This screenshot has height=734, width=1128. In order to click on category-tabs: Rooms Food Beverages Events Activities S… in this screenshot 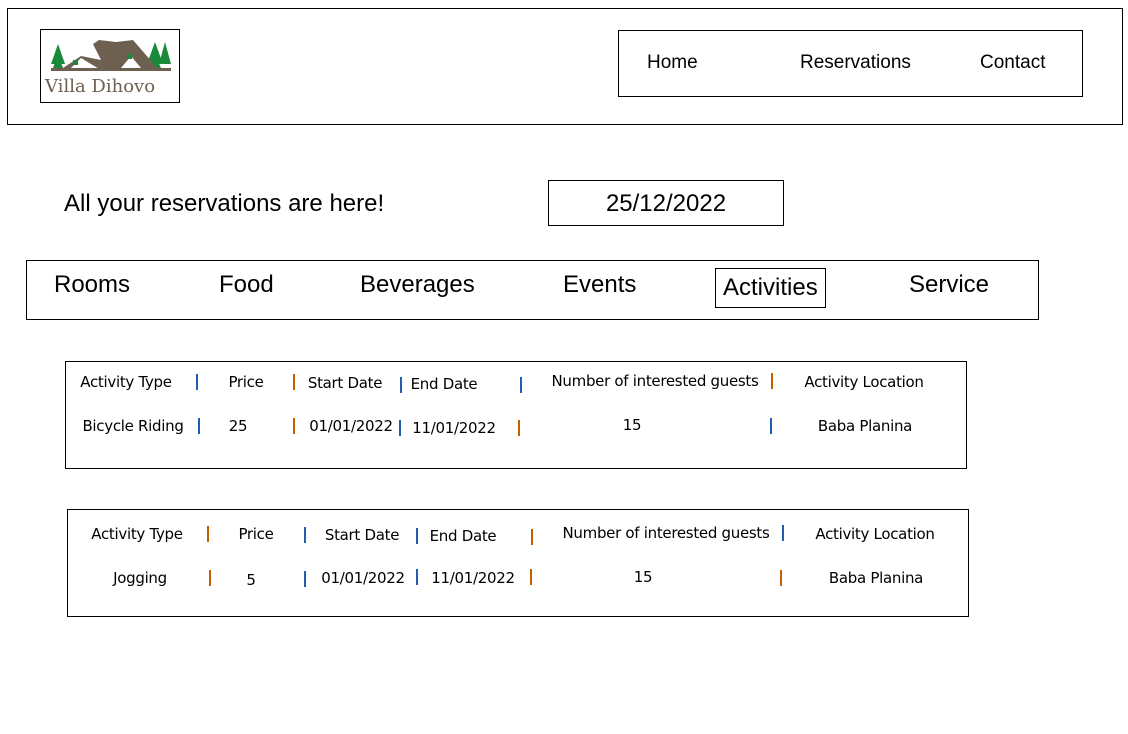, I will do `click(532, 290)`.